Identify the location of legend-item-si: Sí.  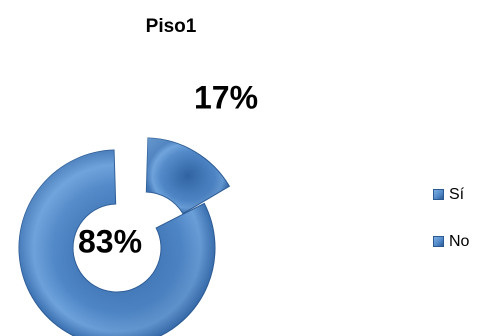
(448, 195).